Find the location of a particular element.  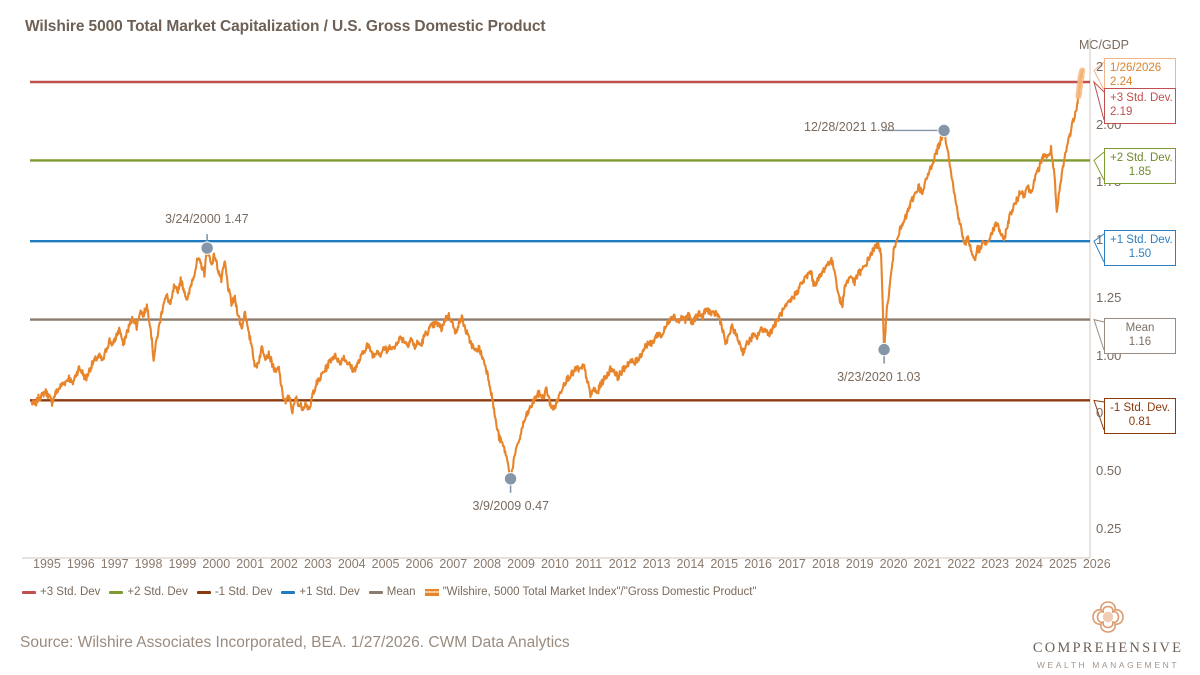

x-tick-2003: 2003 is located at coordinates (317, 564).